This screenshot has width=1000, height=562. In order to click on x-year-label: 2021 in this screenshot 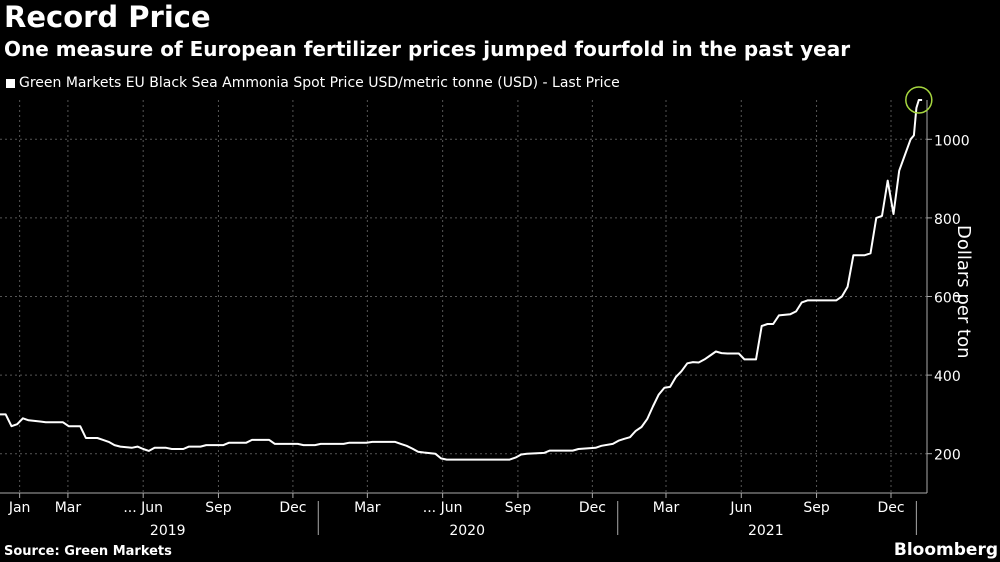, I will do `click(766, 531)`.